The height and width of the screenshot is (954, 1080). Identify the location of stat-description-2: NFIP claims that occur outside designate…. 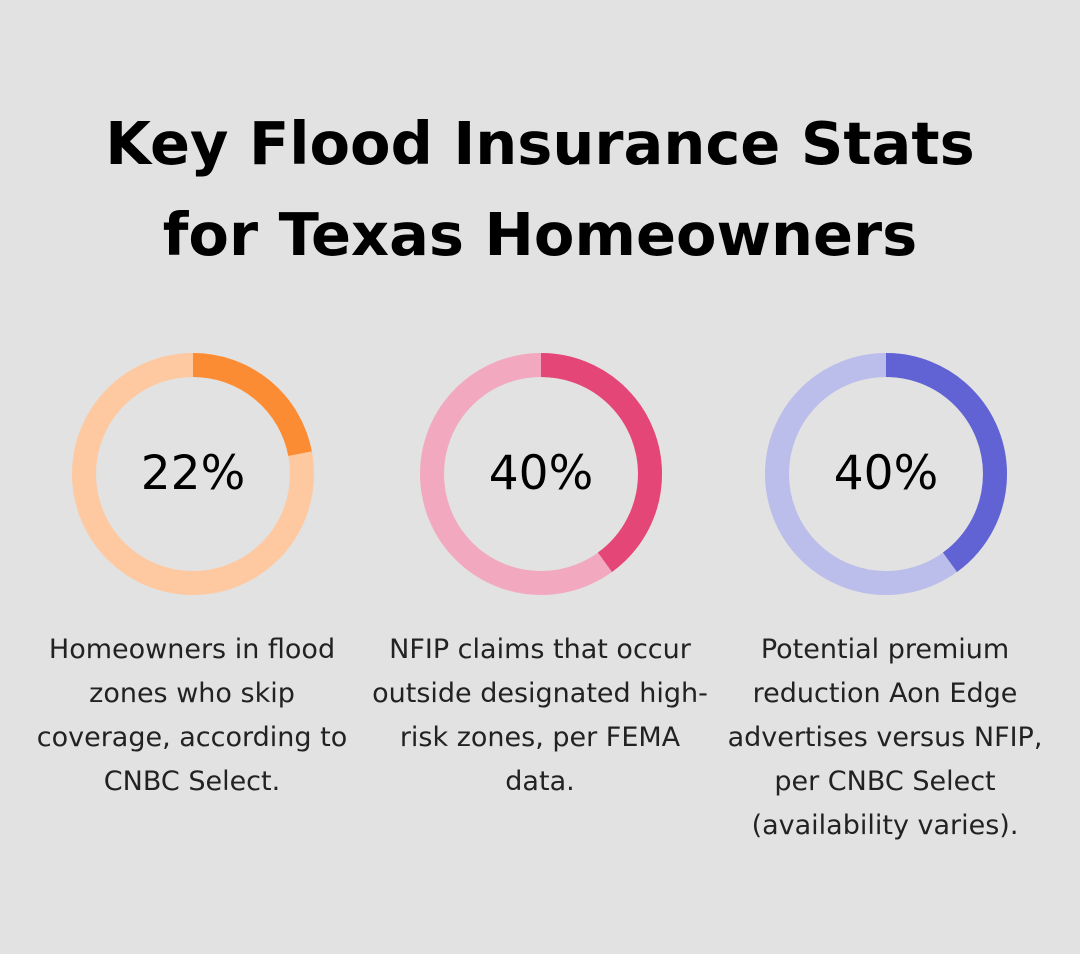
(540, 715).